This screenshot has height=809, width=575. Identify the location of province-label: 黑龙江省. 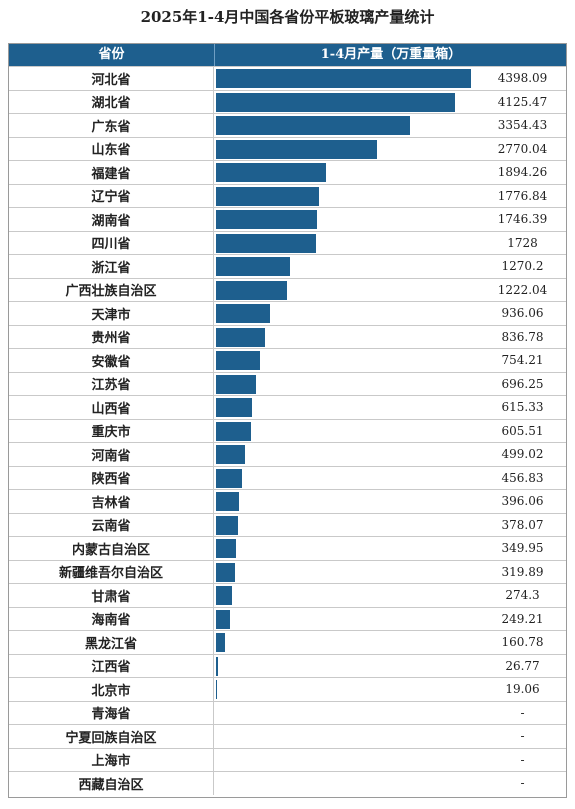
(111, 642).